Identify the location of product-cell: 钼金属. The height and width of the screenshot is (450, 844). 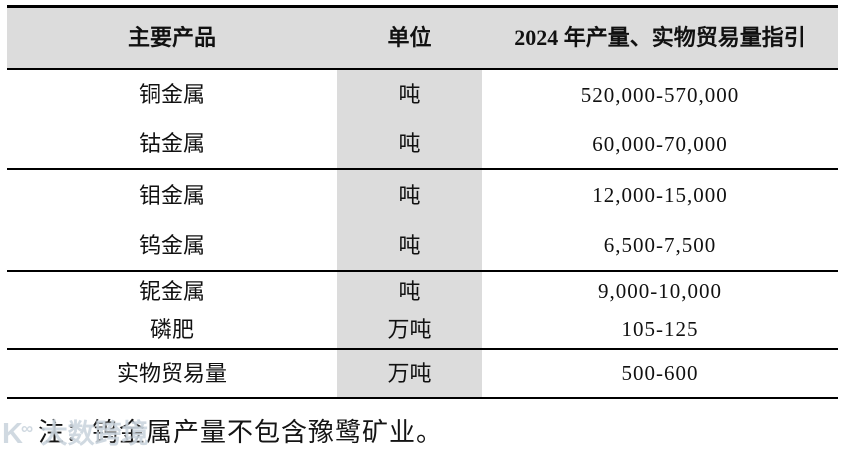
(171, 195).